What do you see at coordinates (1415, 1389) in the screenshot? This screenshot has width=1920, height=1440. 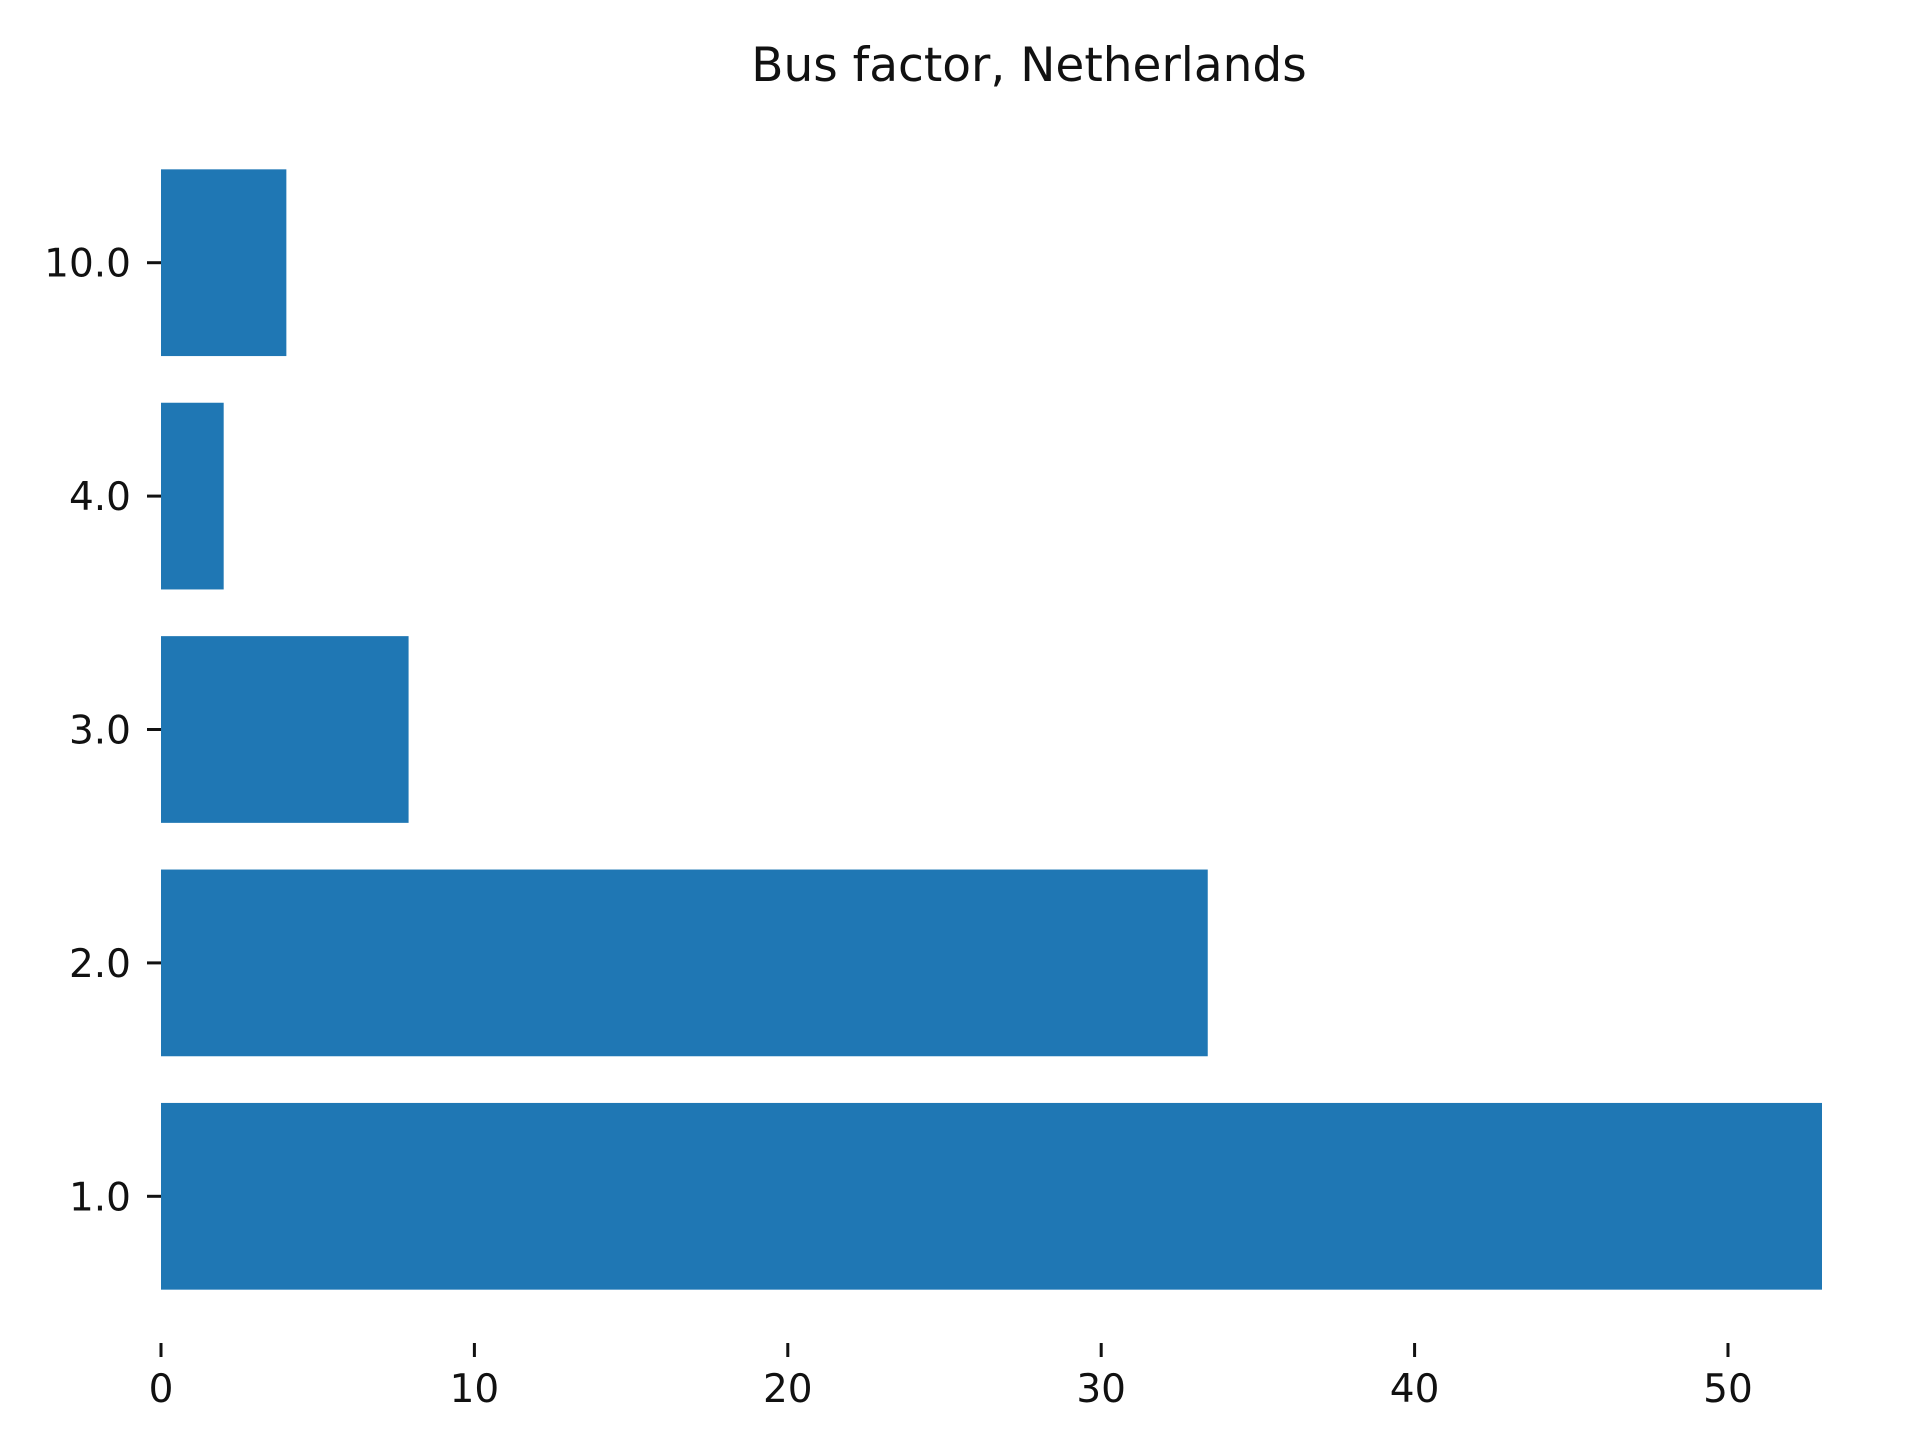 I see `x-tick-label: 40` at bounding box center [1415, 1389].